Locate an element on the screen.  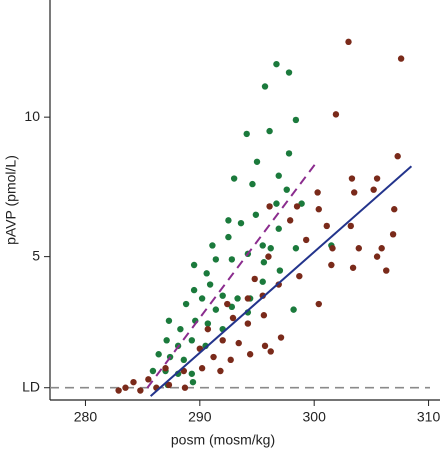
x-axis-label: posm (mosm/kg) is located at coordinates (223, 440).